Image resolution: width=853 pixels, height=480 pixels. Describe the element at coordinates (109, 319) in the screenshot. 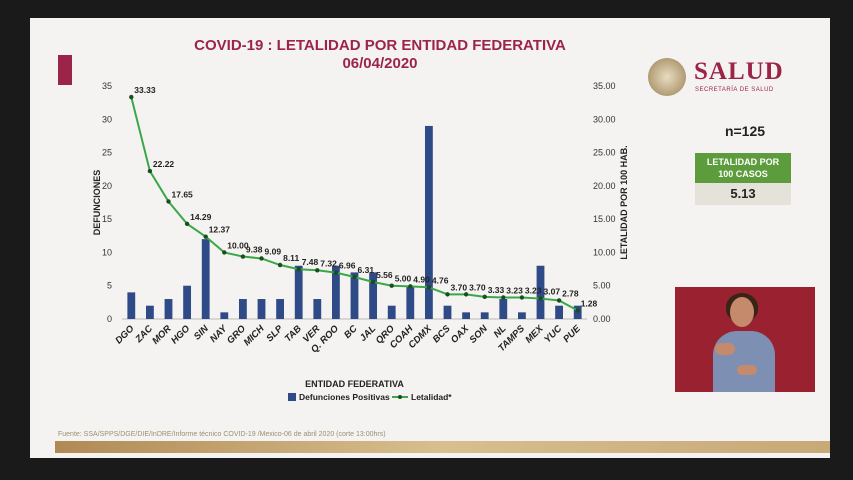

I see `left-tick-label: 0` at that location.